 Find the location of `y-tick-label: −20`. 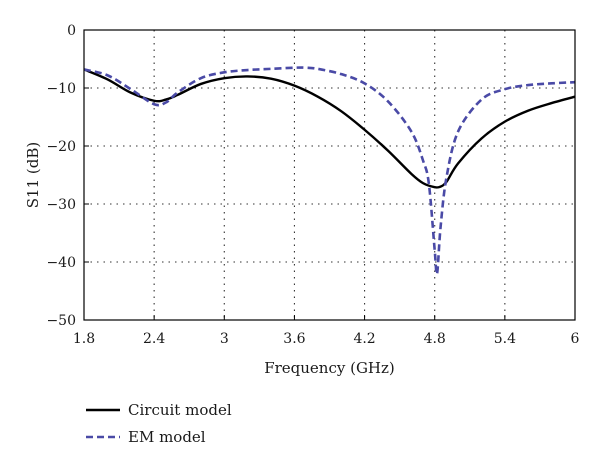

y-tick-label: −20 is located at coordinates (61, 147).